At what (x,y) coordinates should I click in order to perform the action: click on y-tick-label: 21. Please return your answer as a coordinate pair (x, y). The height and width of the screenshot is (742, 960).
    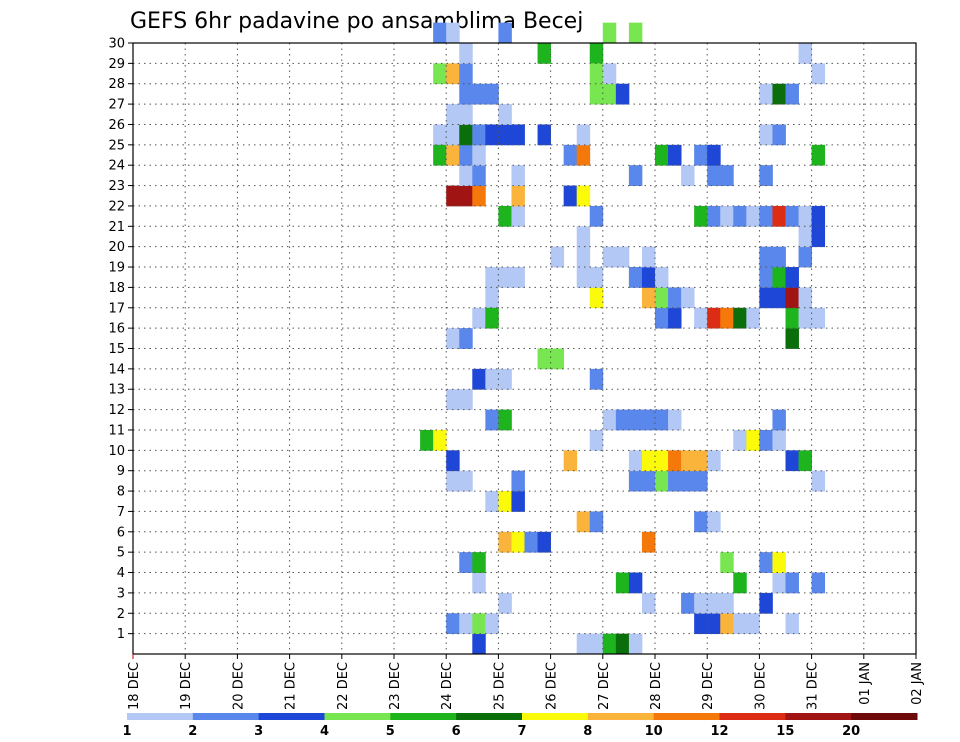
    Looking at the image, I should click on (116, 227).